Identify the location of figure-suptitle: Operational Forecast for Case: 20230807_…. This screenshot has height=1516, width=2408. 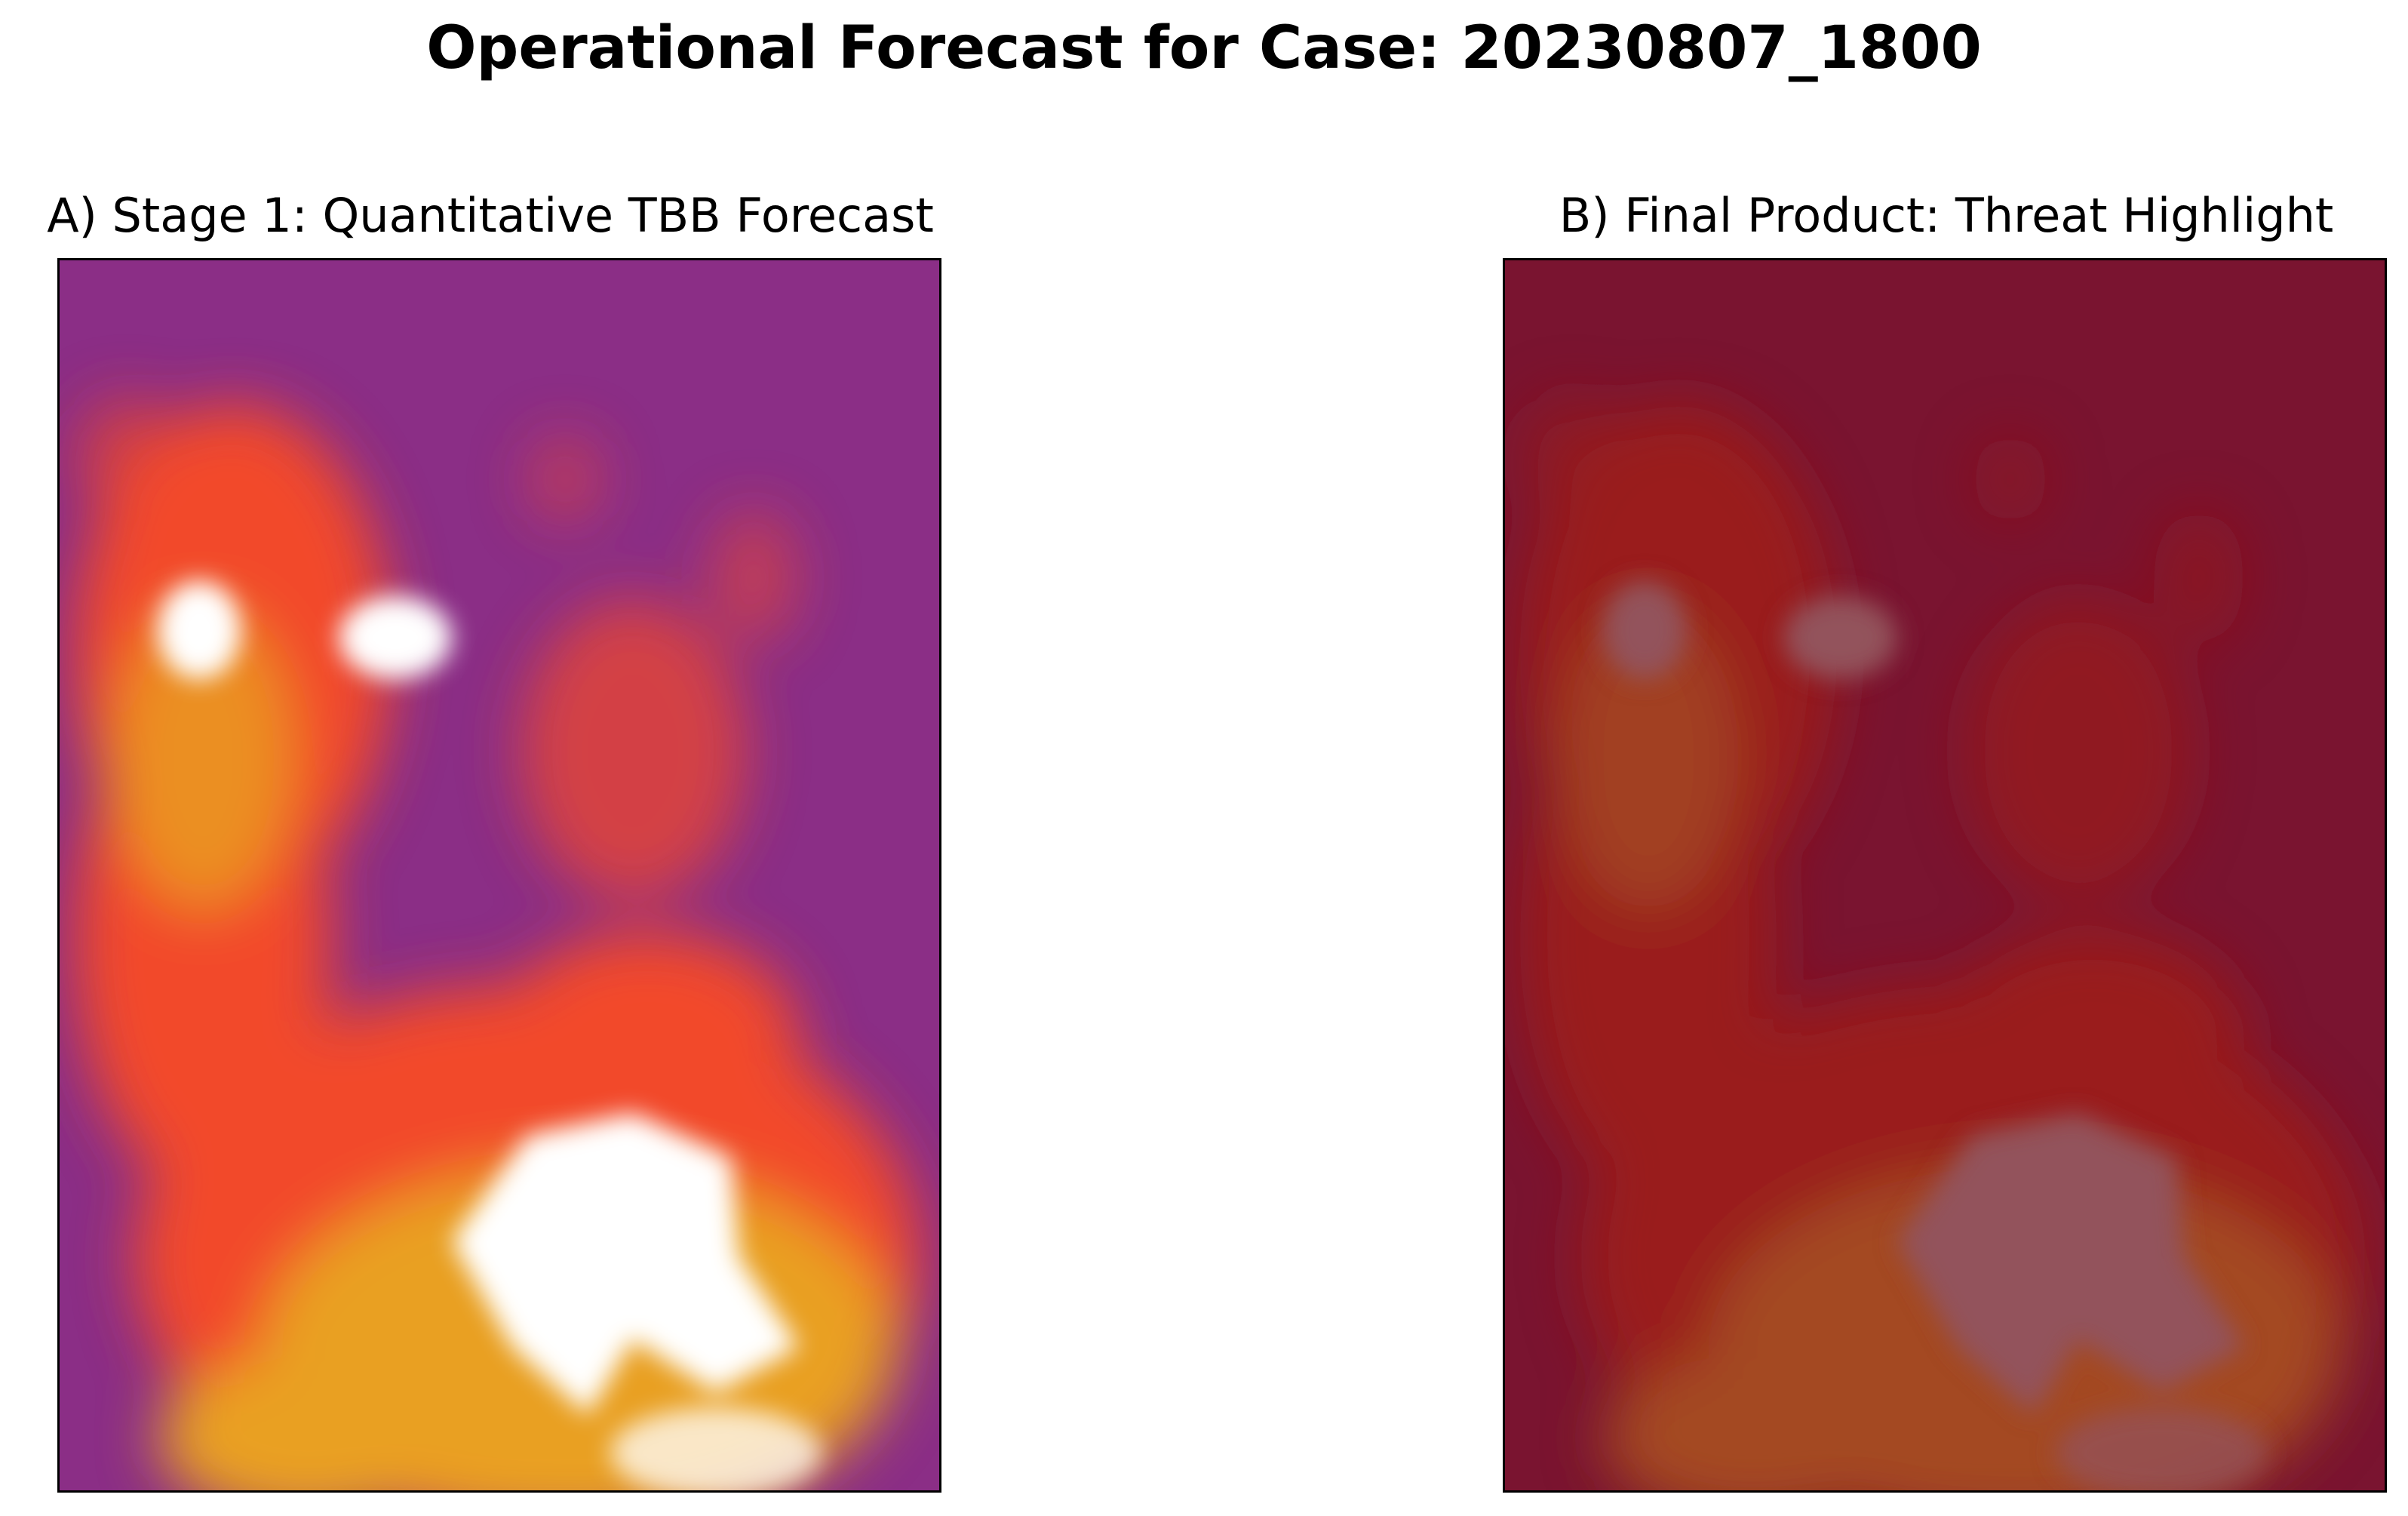
(1204, 48).